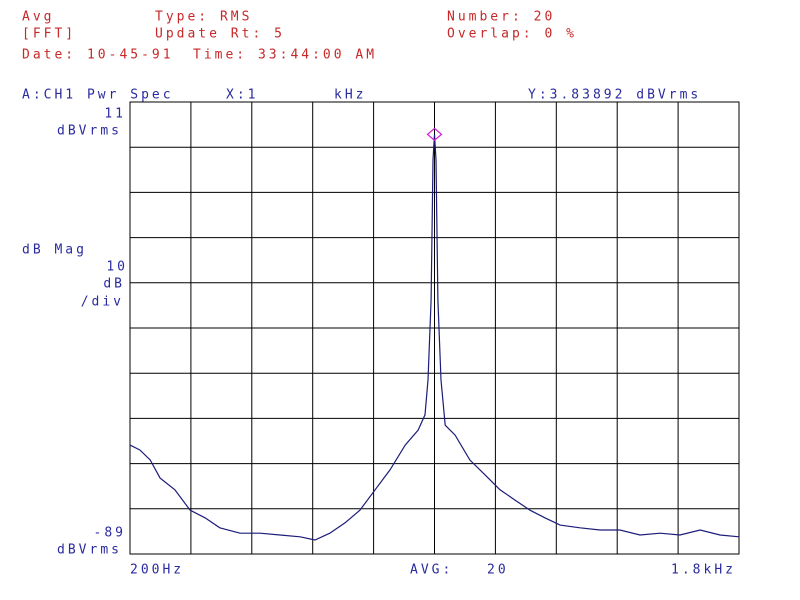  Describe the element at coordinates (38, 17) in the screenshot. I see `mode: Avg` at that location.